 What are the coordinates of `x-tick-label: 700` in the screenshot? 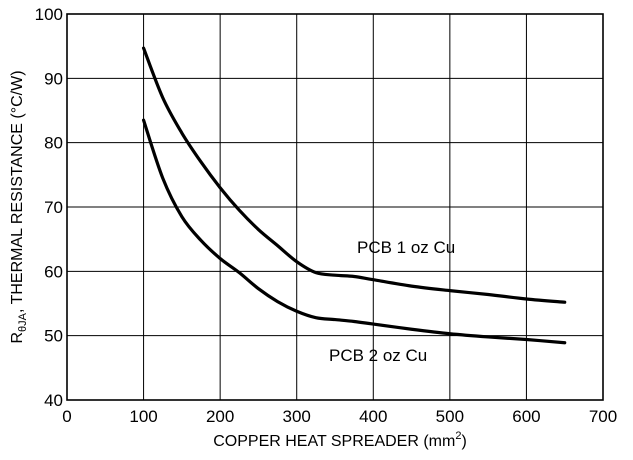 It's located at (603, 416).